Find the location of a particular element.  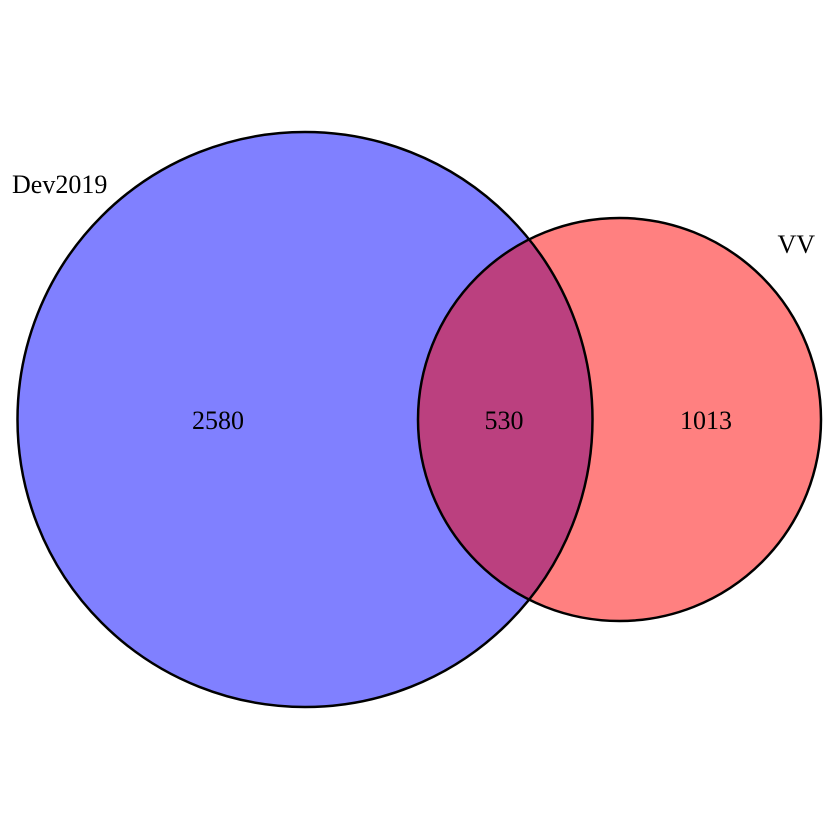

dev2019-label: Dev2019 is located at coordinates (59, 184).